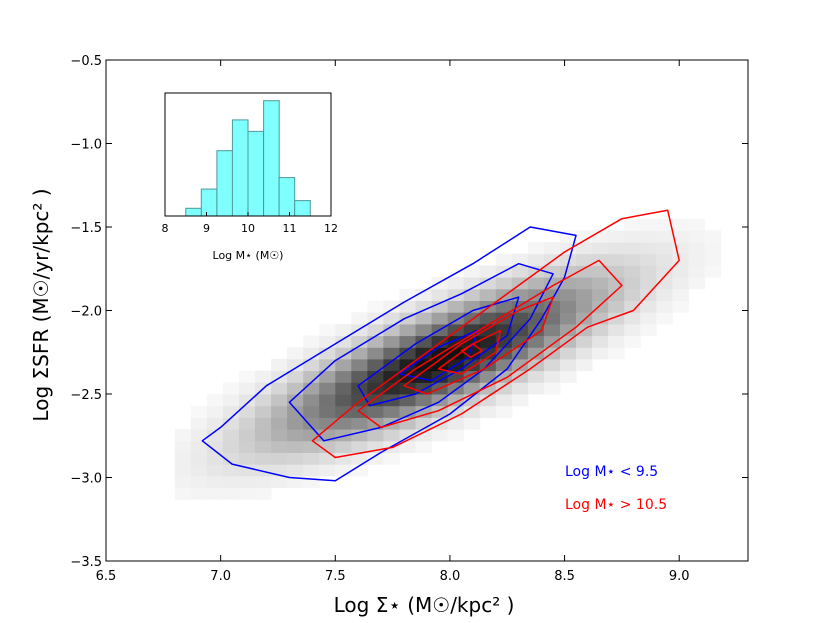 Image resolution: width=830 pixels, height=623 pixels. Describe the element at coordinates (165, 228) in the screenshot. I see `inset-tick-label: 8` at that location.